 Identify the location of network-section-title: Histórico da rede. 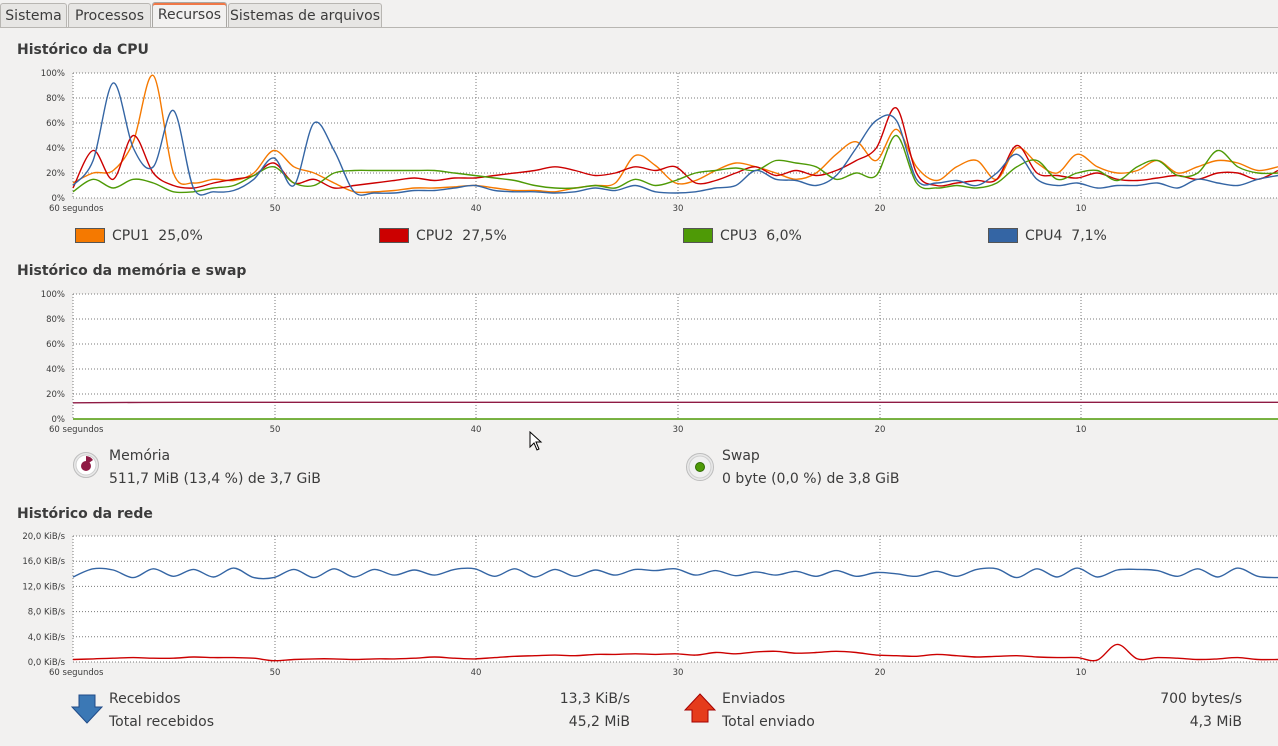
(85, 514).